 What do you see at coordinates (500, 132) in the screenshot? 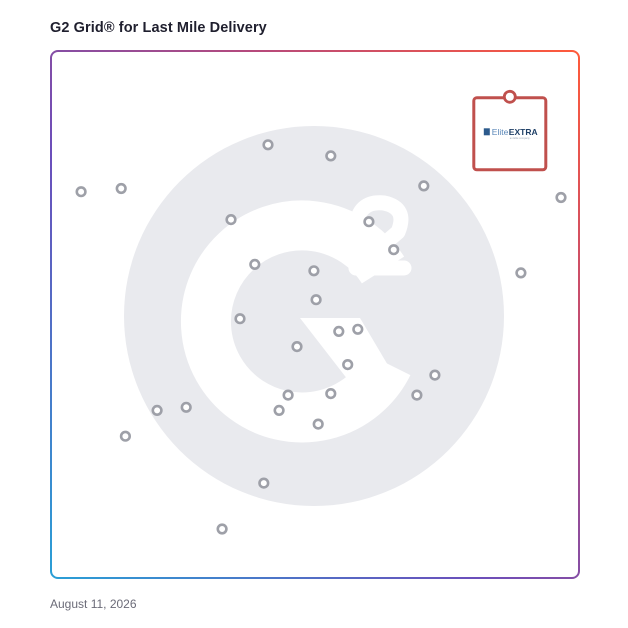
I see `logo-text-light: Elite` at bounding box center [500, 132].